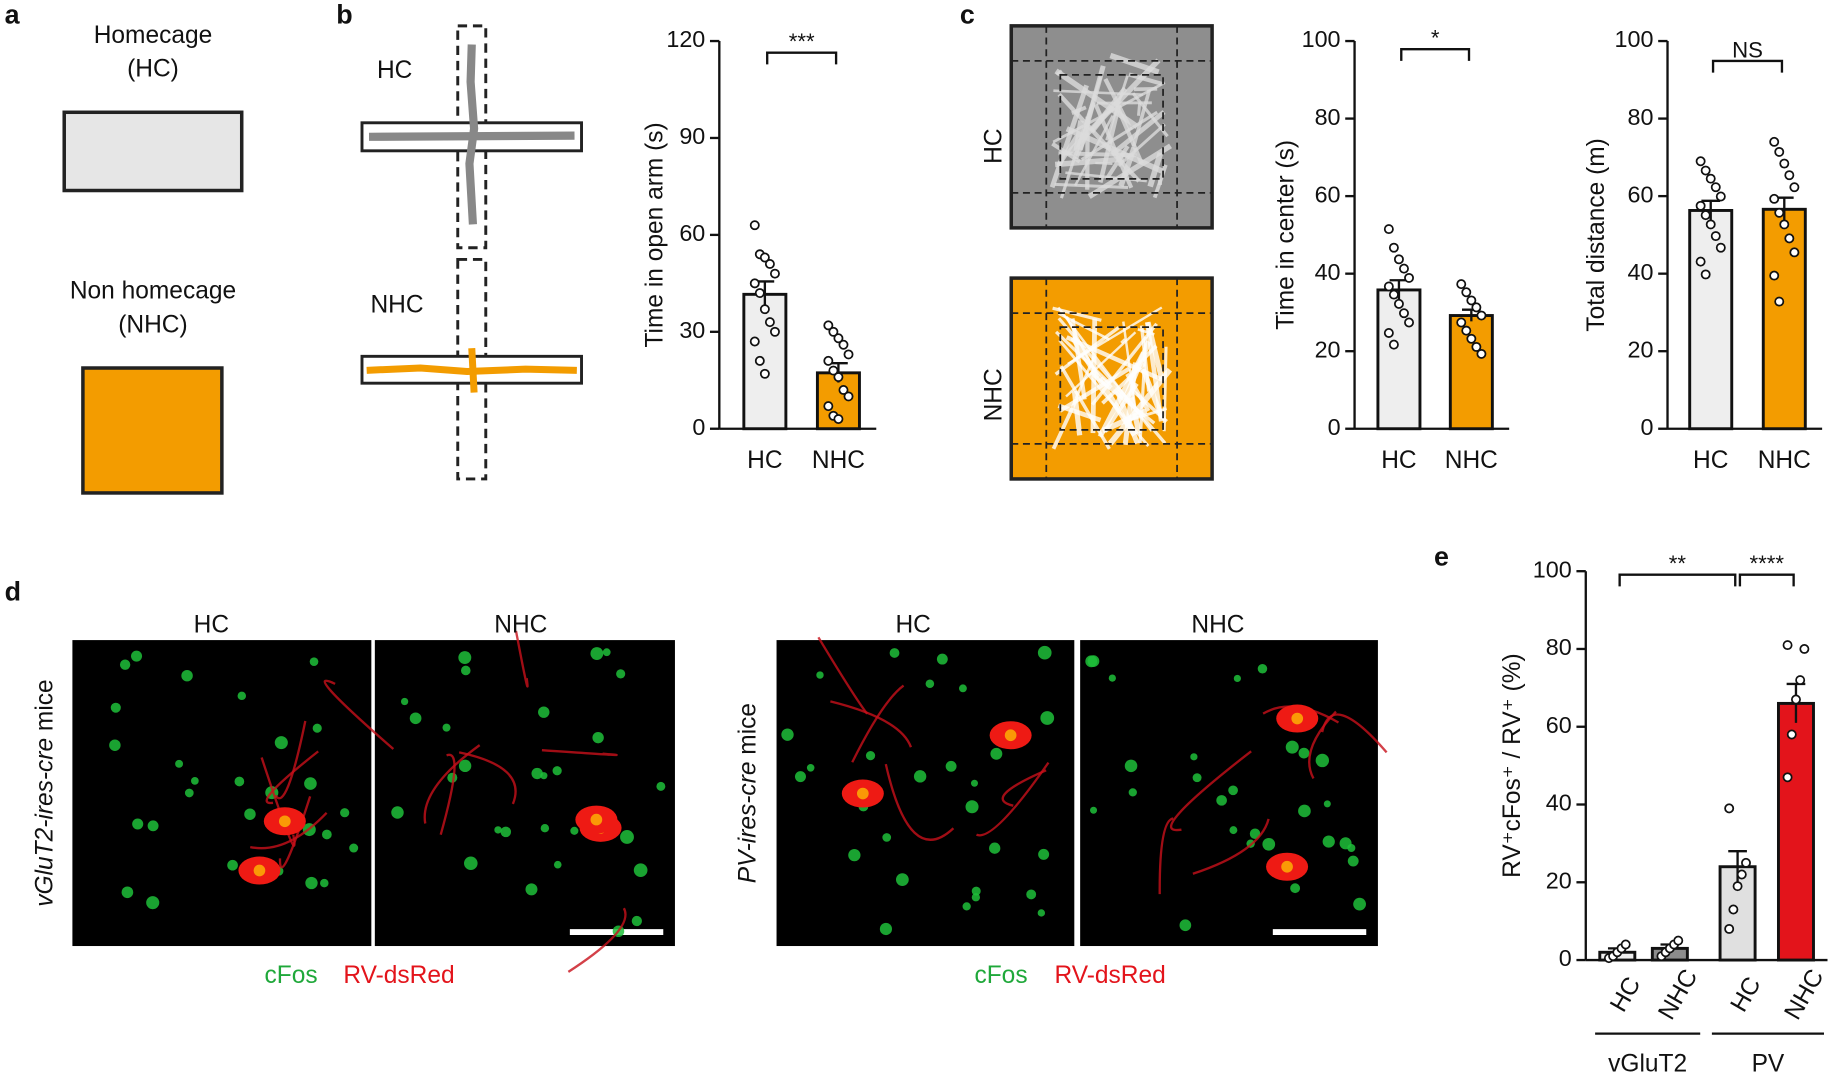  What do you see at coordinates (1596, 234) in the screenshot?
I see `y-axis-label: Total distance (m)` at bounding box center [1596, 234].